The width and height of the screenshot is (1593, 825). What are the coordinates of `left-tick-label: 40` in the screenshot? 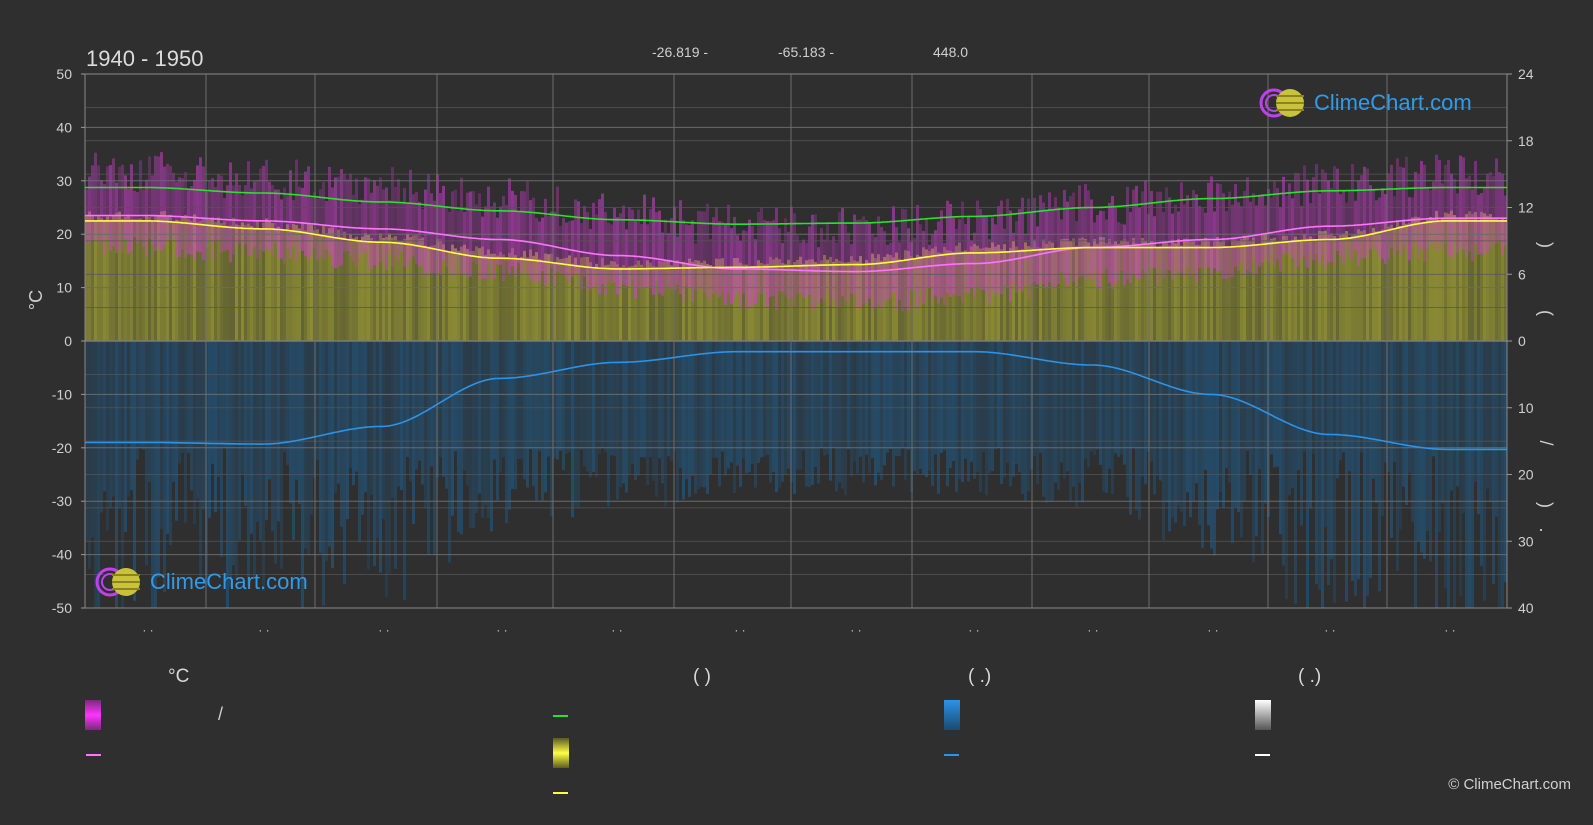 It's located at (64, 127).